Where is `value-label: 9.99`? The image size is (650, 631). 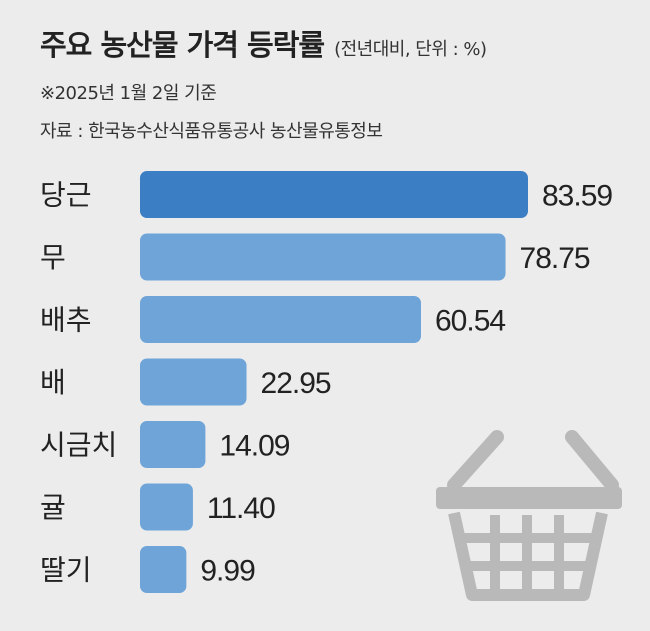
value-label: 9.99 is located at coordinates (227, 571).